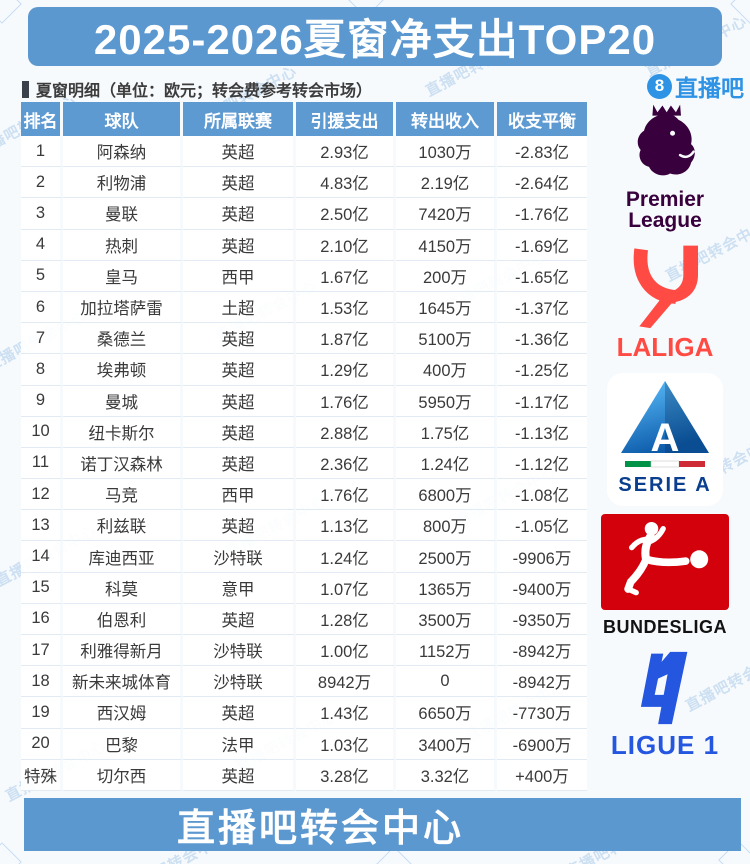 The image size is (750, 864). Describe the element at coordinates (542, 276) in the screenshot. I see `cell-balance: -1.65亿` at that location.